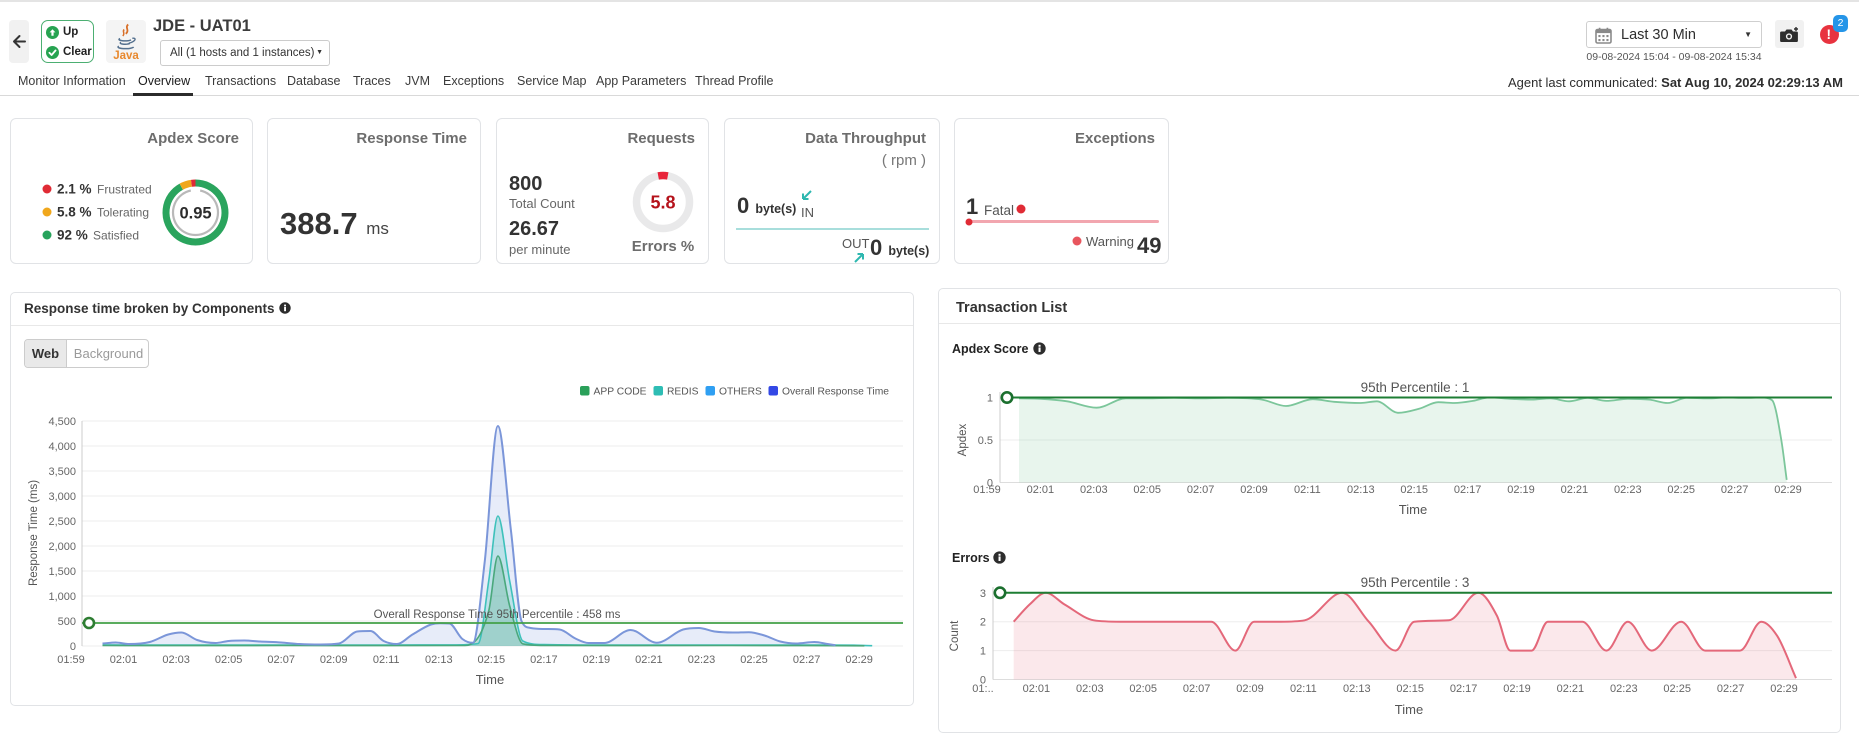 The width and height of the screenshot is (1859, 733). Describe the element at coordinates (985, 441) in the screenshot. I see `svg-text: 0.5` at that location.